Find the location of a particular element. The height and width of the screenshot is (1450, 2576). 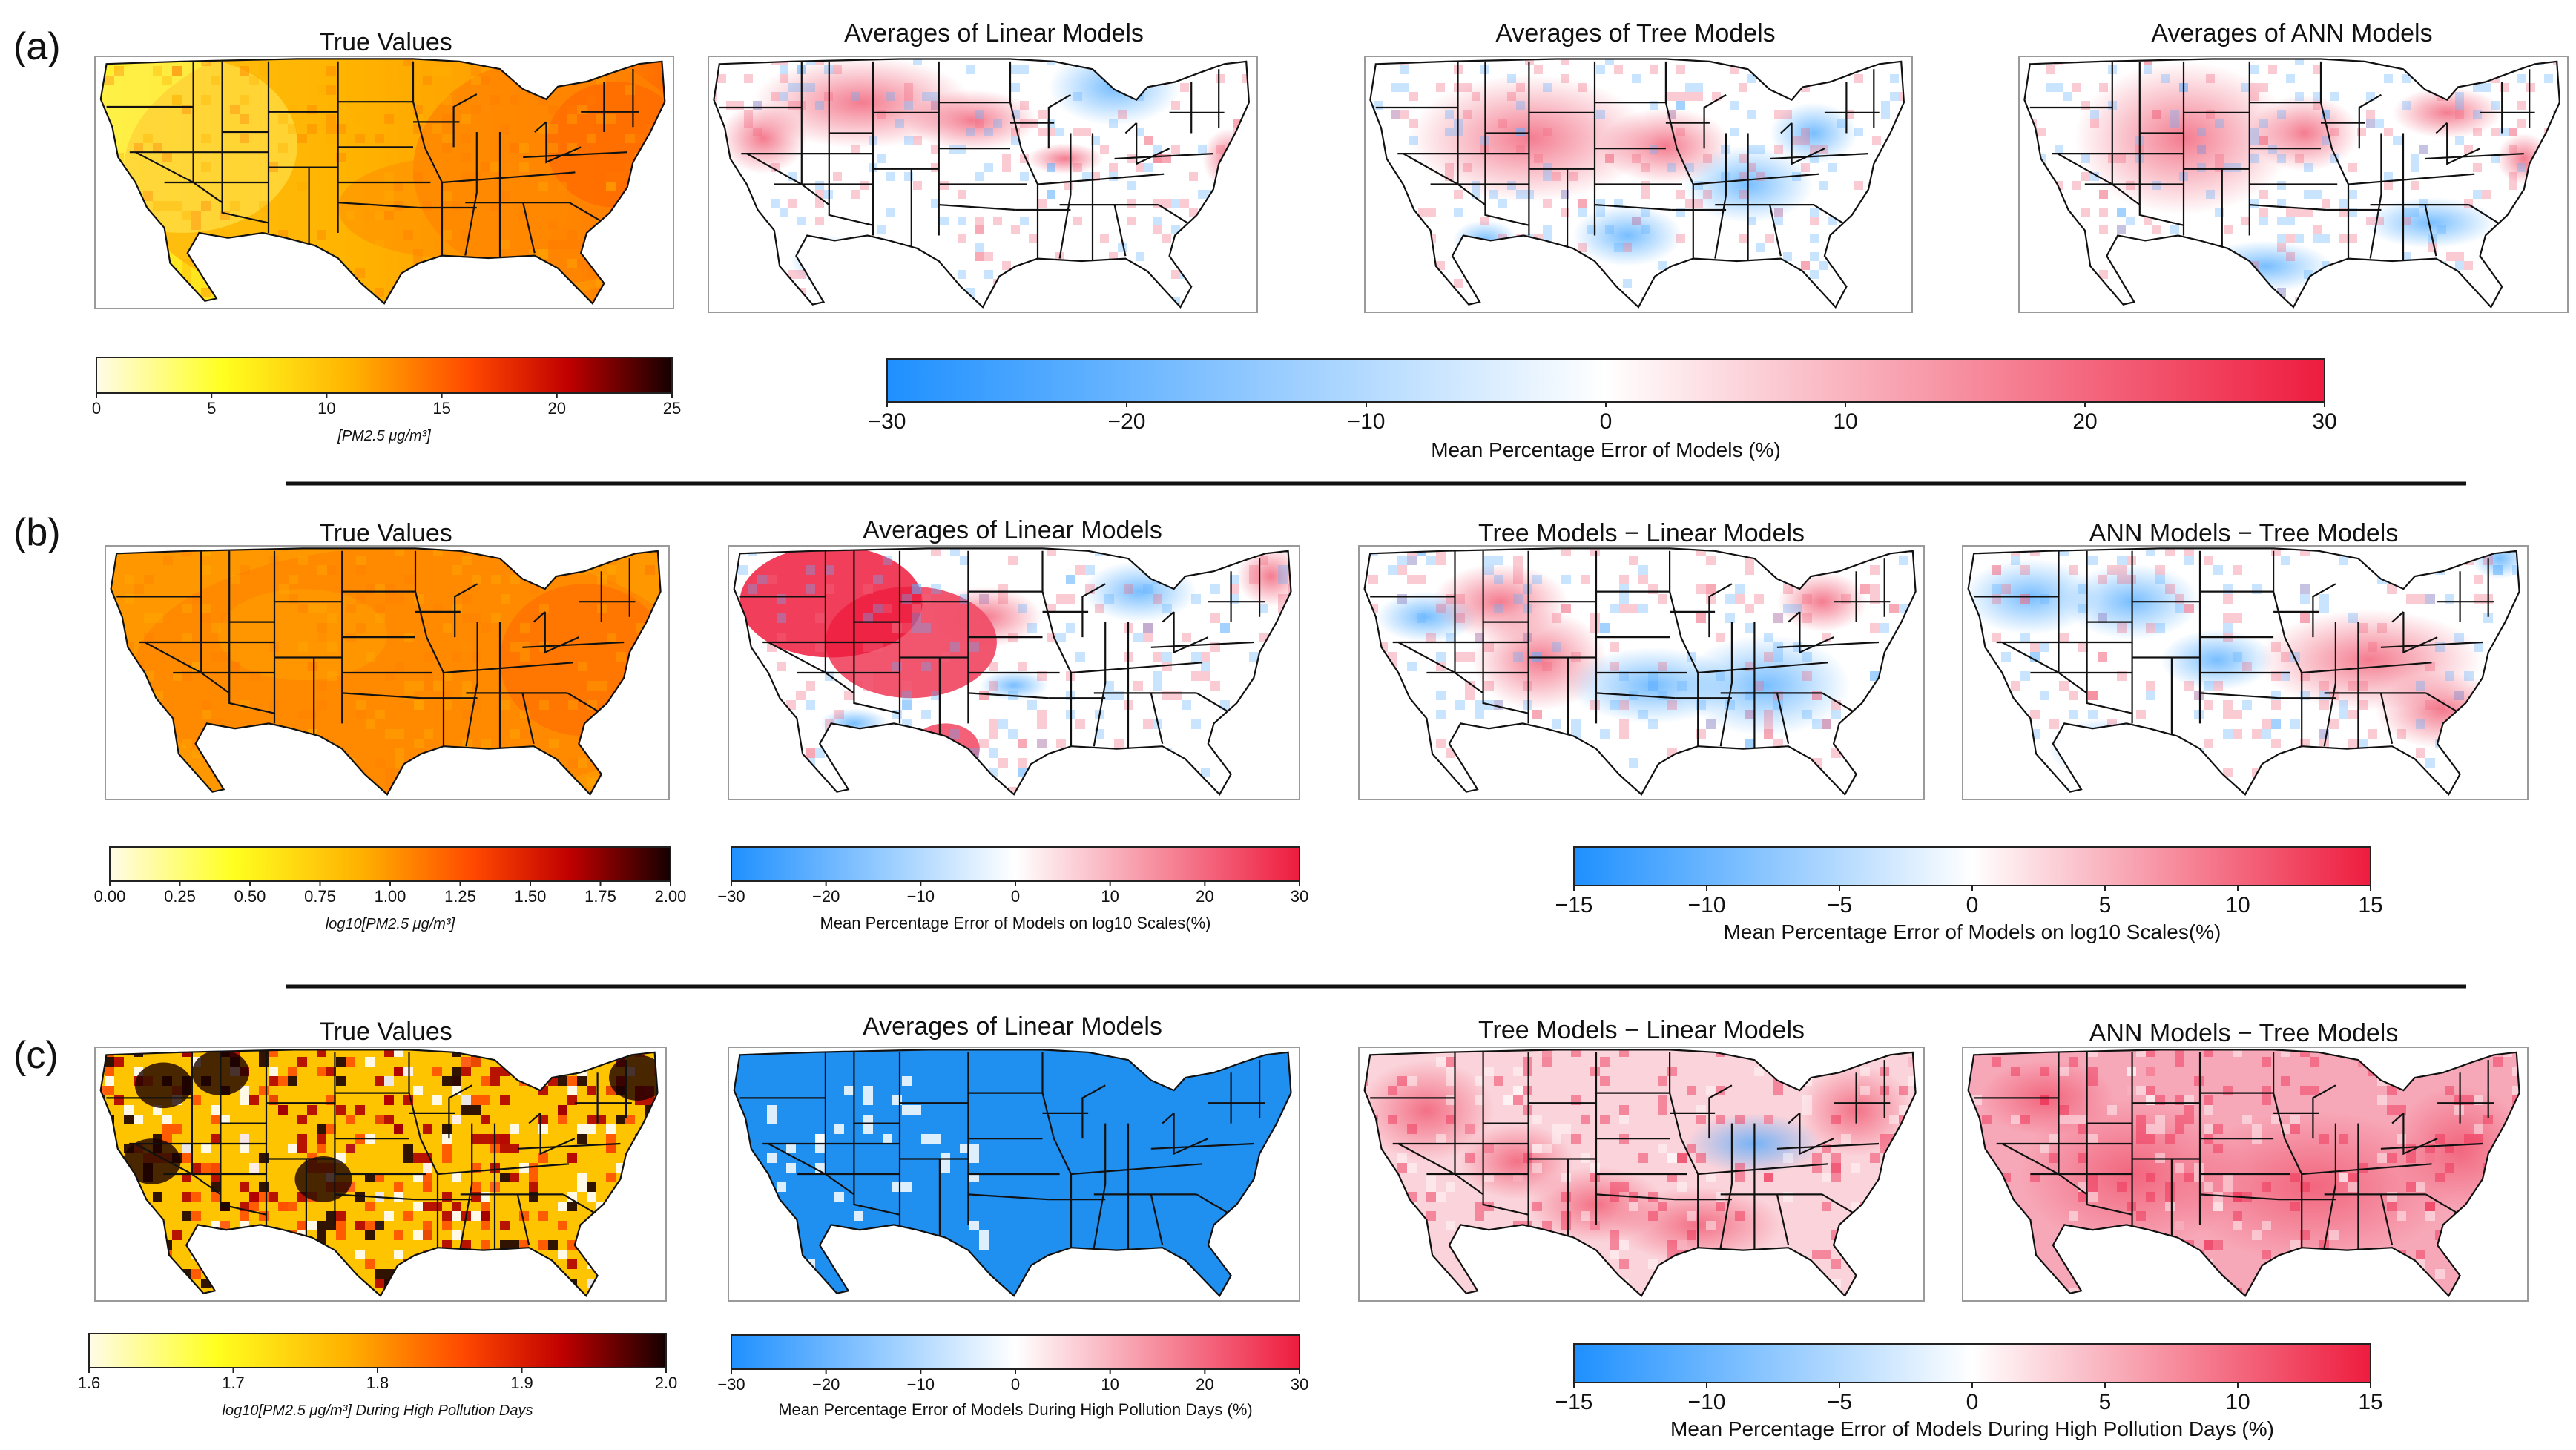

row-c-title-true: True Values is located at coordinates (386, 1032).